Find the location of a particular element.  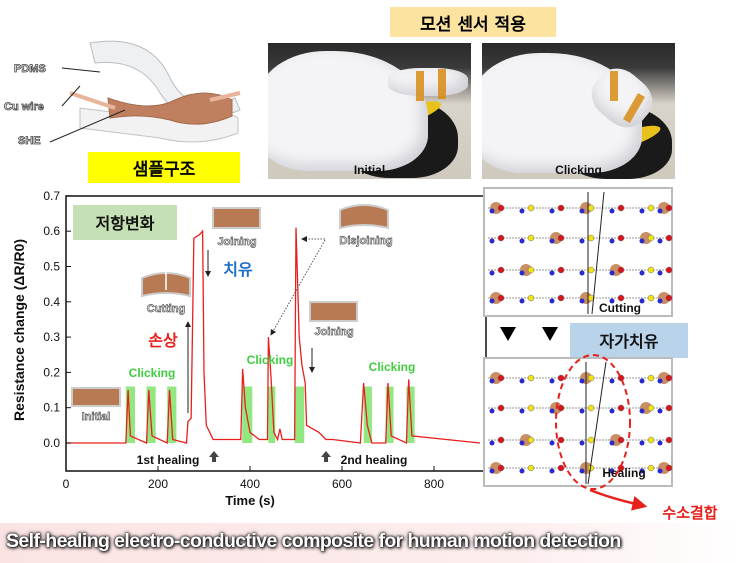

layer-label-pdms: PDMS is located at coordinates (30, 69).